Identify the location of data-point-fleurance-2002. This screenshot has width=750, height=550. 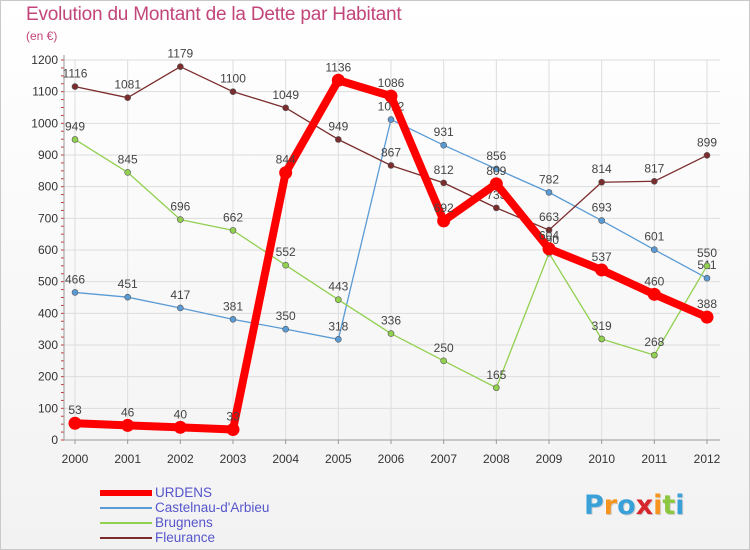
(180, 66).